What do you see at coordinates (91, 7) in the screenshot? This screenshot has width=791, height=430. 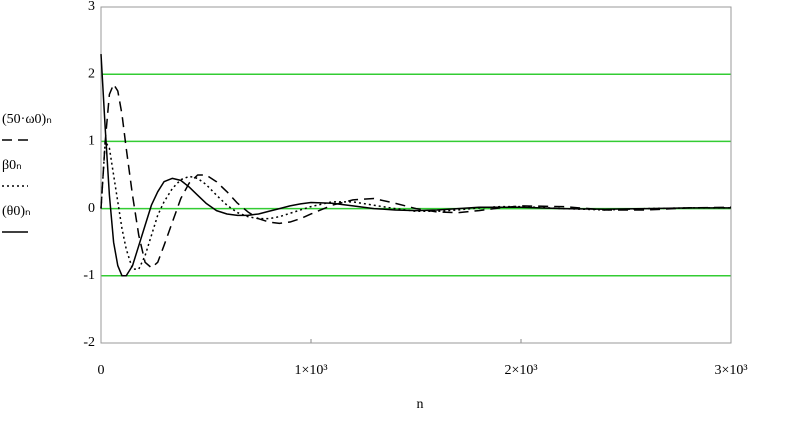 I see `y-tick-label: 3` at bounding box center [91, 7].